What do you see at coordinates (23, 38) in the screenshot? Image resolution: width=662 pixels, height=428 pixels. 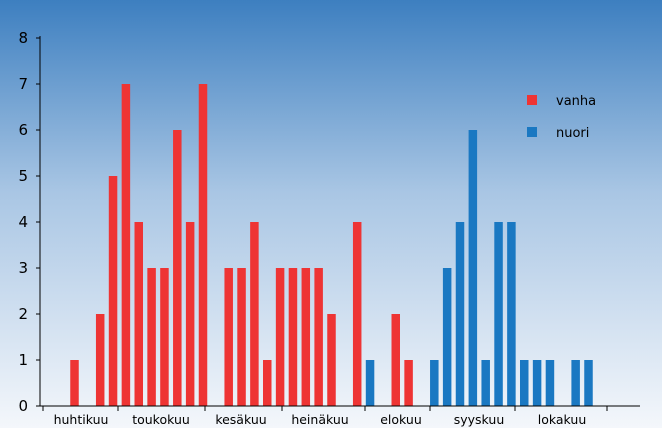 I see `y-tick-label-8: 8` at bounding box center [23, 38].